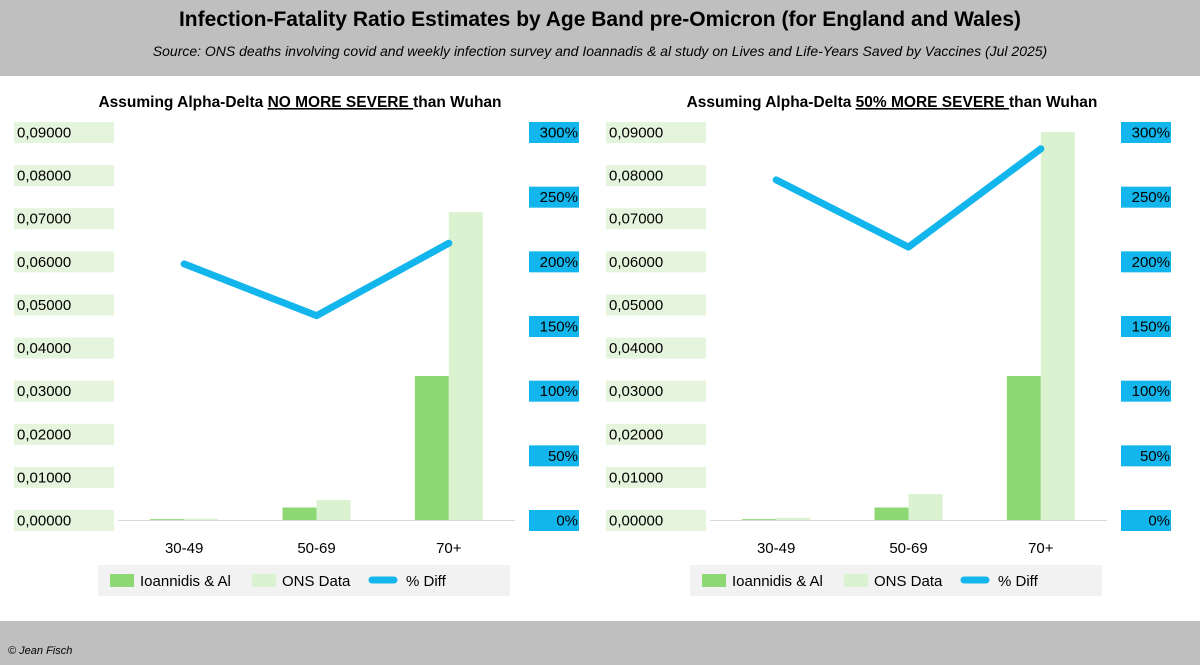 This screenshot has height=665, width=1200. I want to click on legend-box, so click(304, 580).